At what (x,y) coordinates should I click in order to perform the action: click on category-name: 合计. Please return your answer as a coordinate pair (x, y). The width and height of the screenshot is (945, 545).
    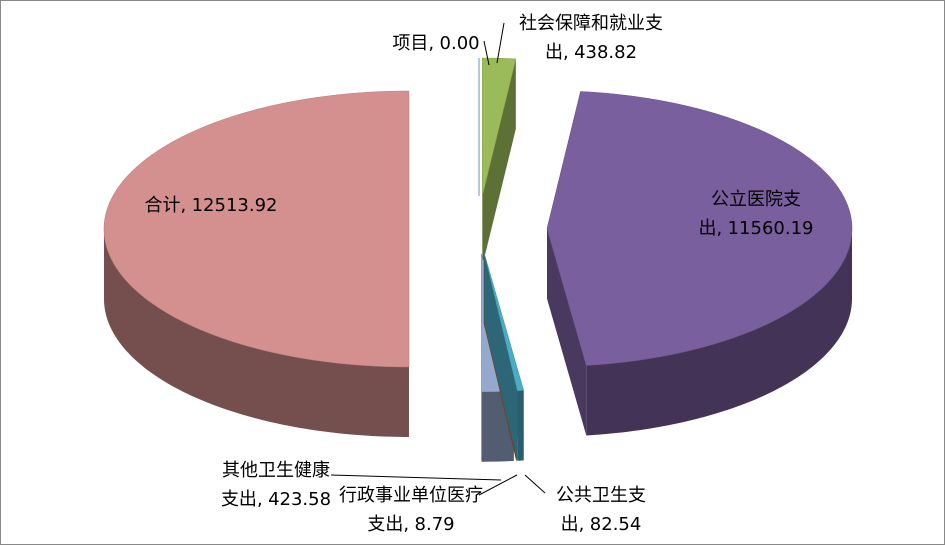
    Looking at the image, I should click on (167, 205).